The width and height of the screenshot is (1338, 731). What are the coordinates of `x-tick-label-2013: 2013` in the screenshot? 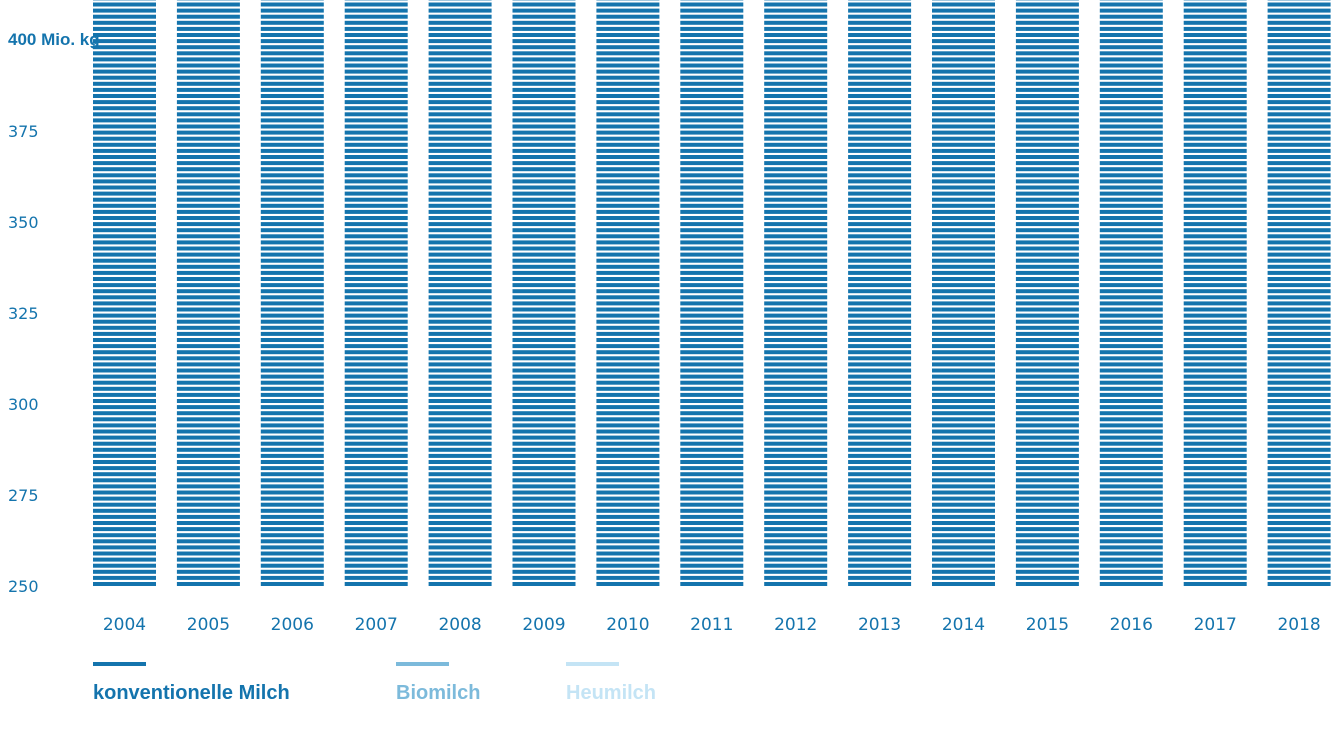 It's located at (879, 625).